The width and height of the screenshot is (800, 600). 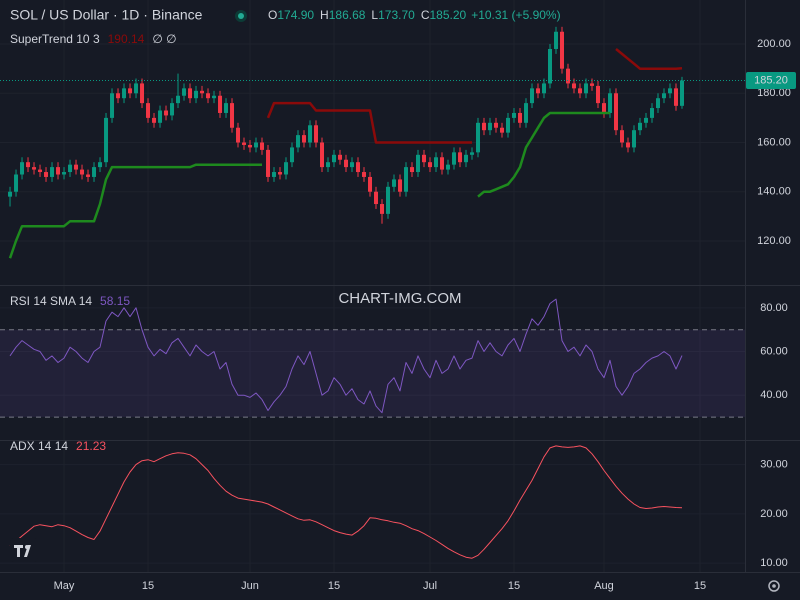 What do you see at coordinates (106, 15) in the screenshot?
I see `symbol-title: SOL / US Dollar · 1D · Binance` at bounding box center [106, 15].